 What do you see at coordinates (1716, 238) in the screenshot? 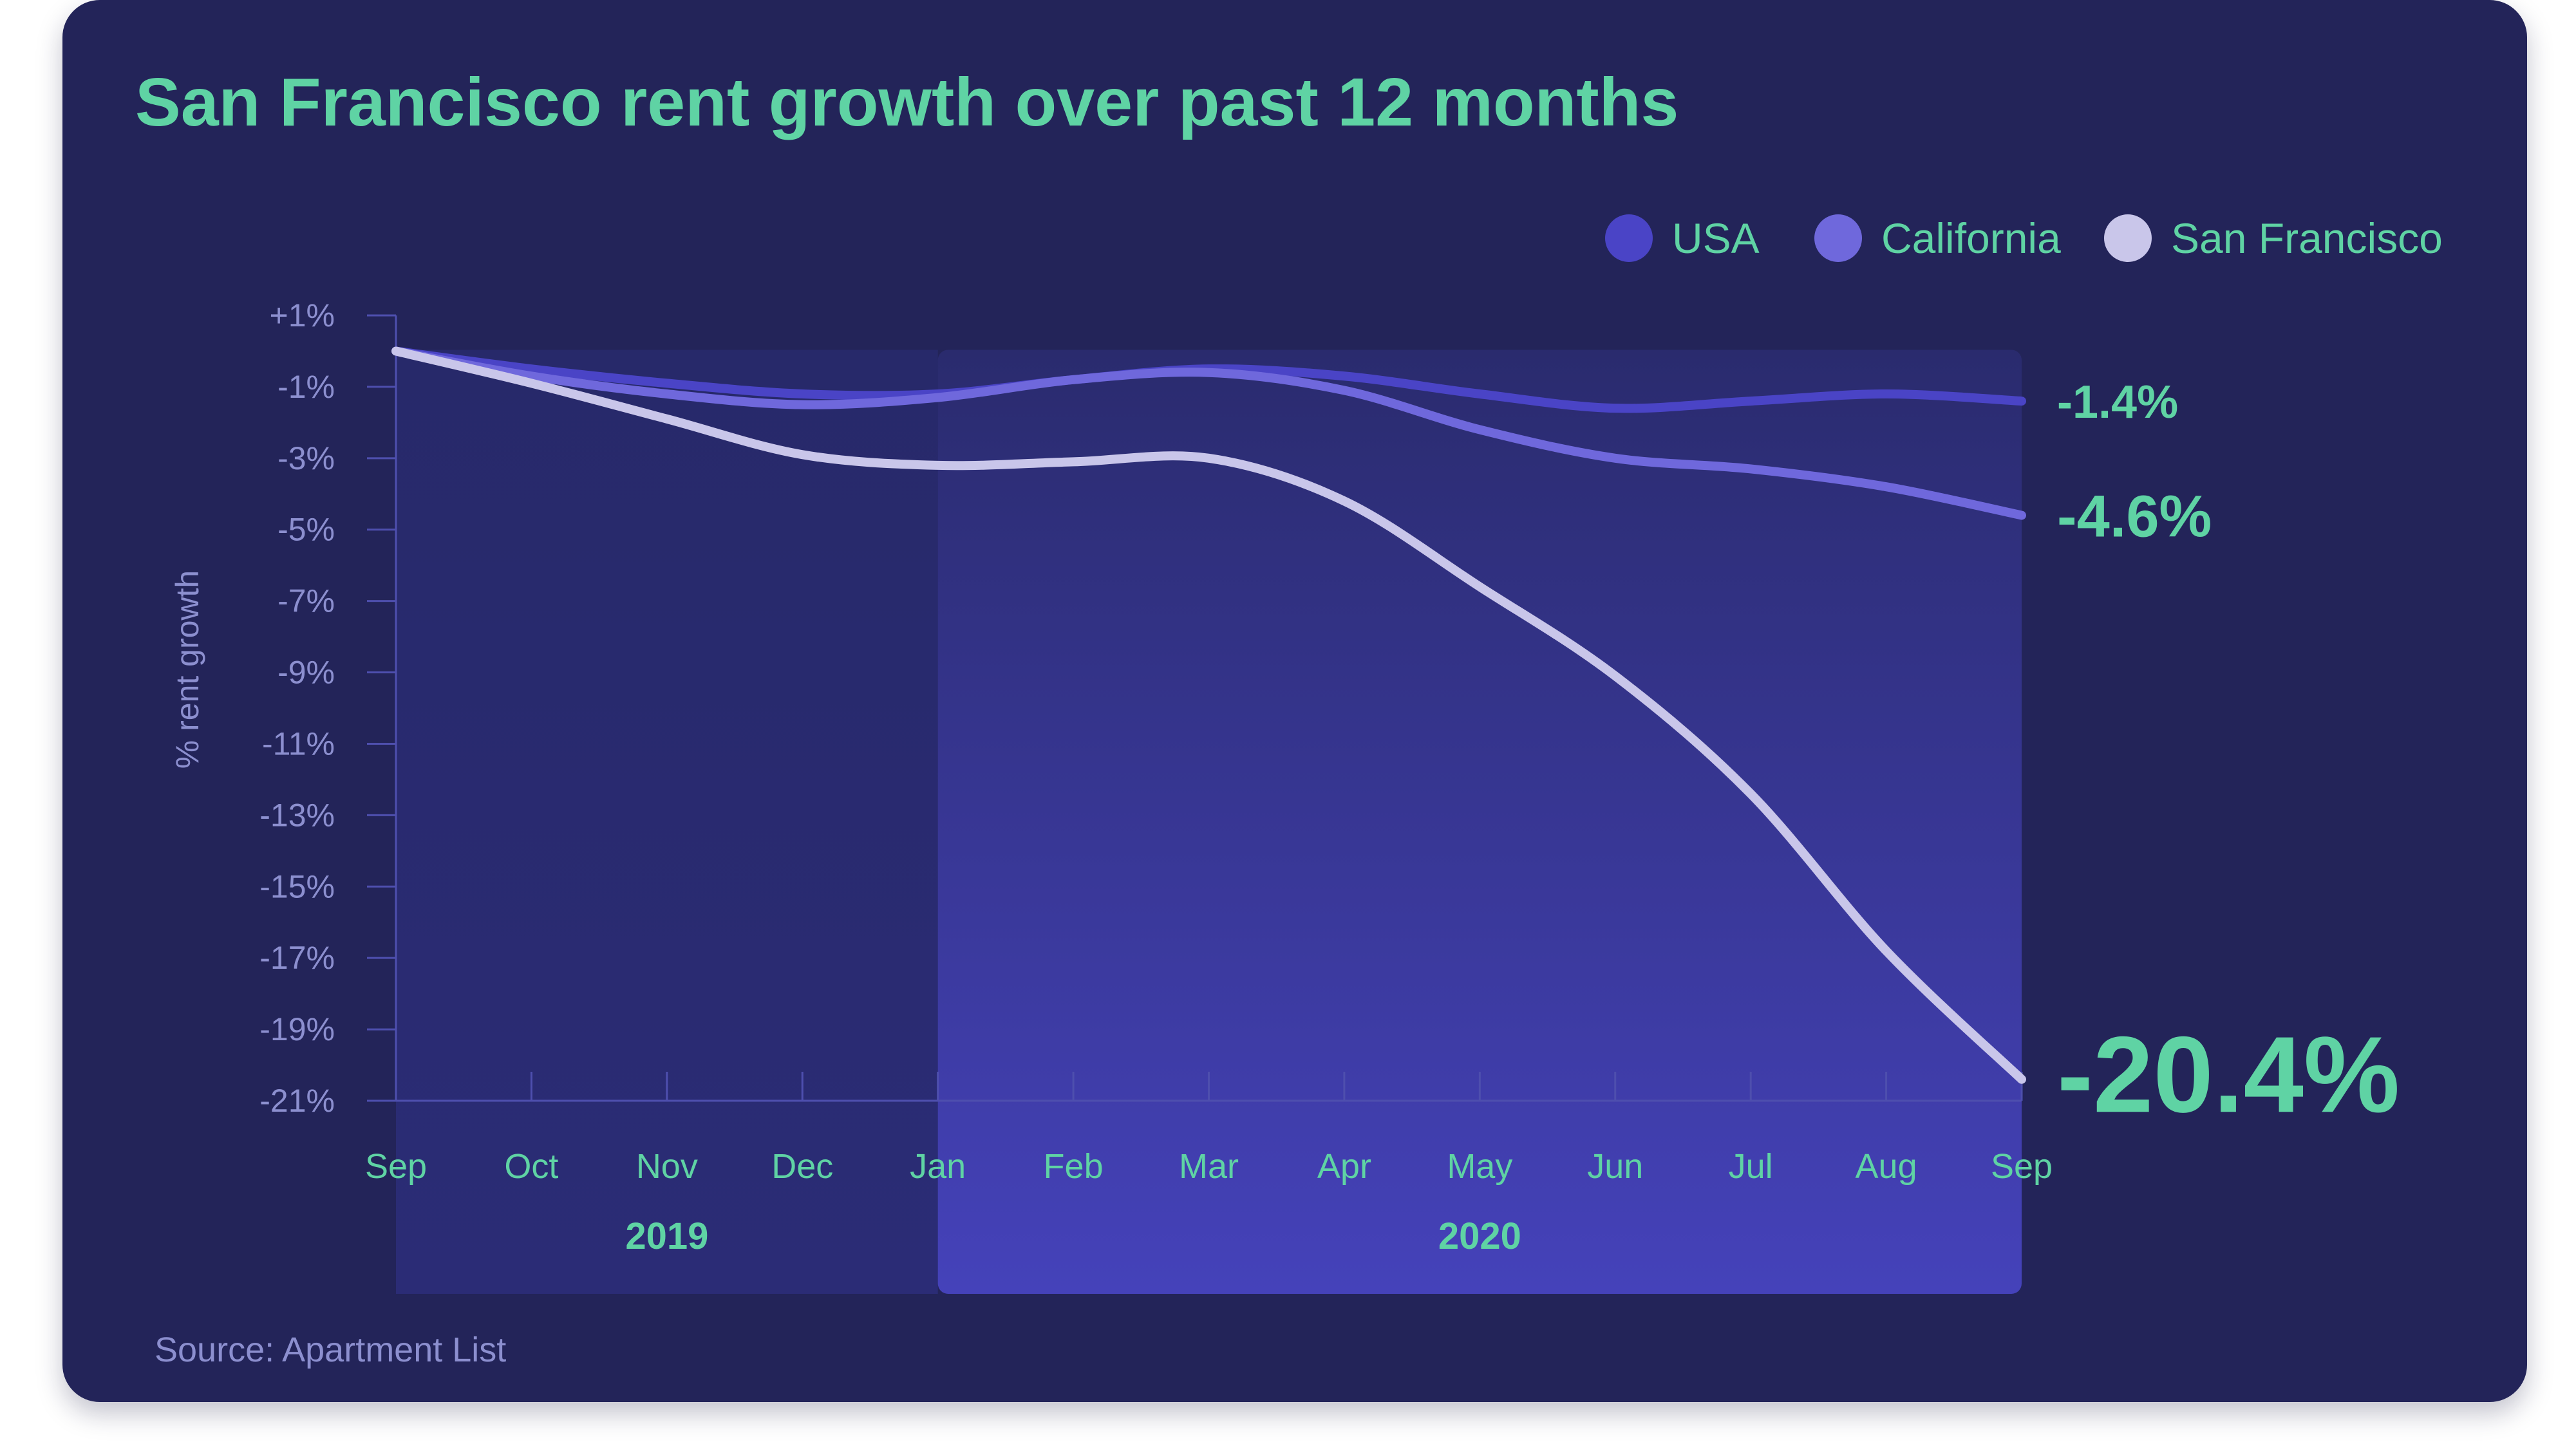
I see `legend-label: USA` at bounding box center [1716, 238].